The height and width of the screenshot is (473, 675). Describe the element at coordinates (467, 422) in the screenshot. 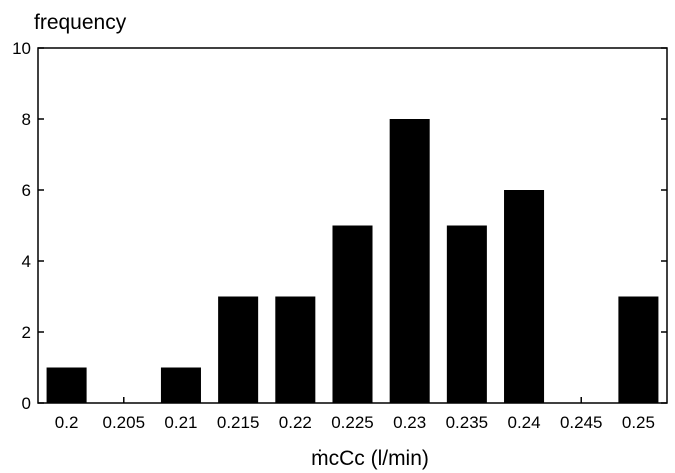

I see `x-tick-label: 0.235` at that location.